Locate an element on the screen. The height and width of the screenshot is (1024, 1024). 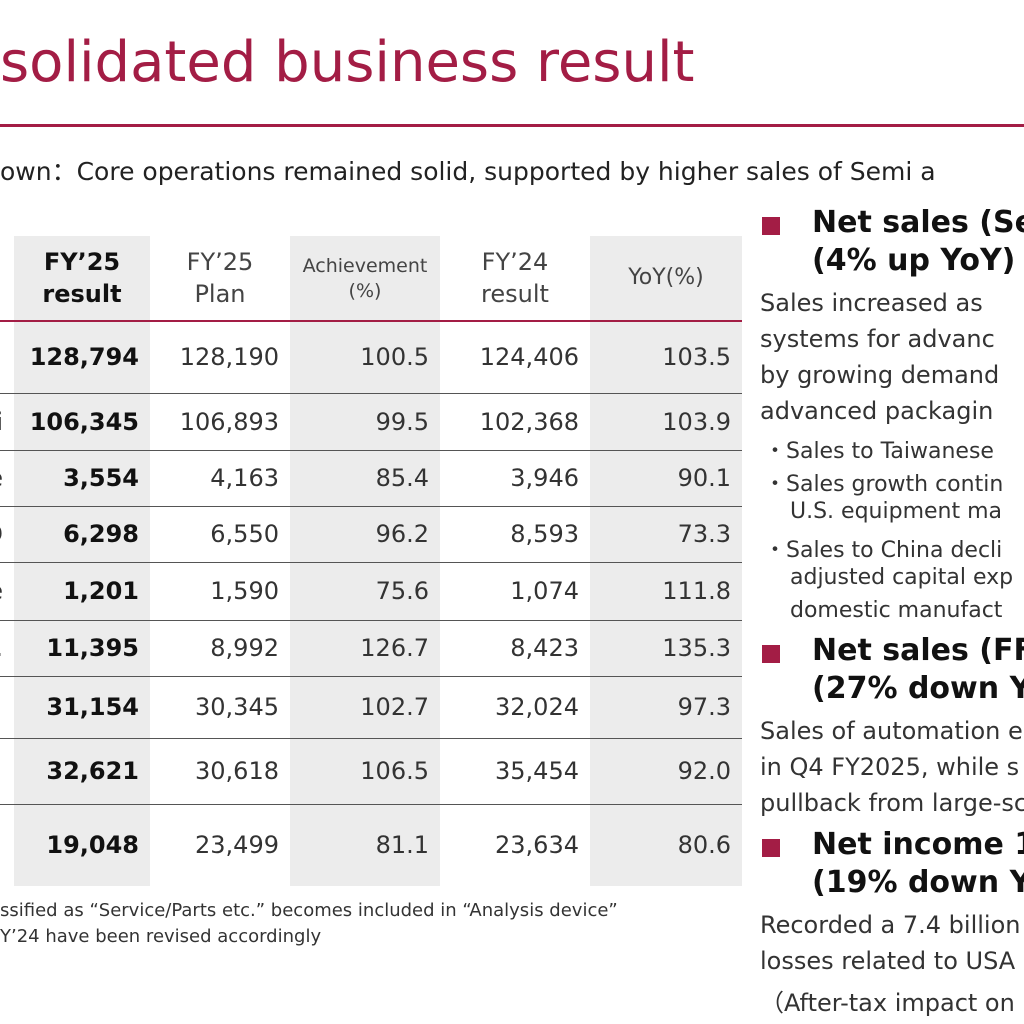
cell: 32,621 is located at coordinates (92, 771).